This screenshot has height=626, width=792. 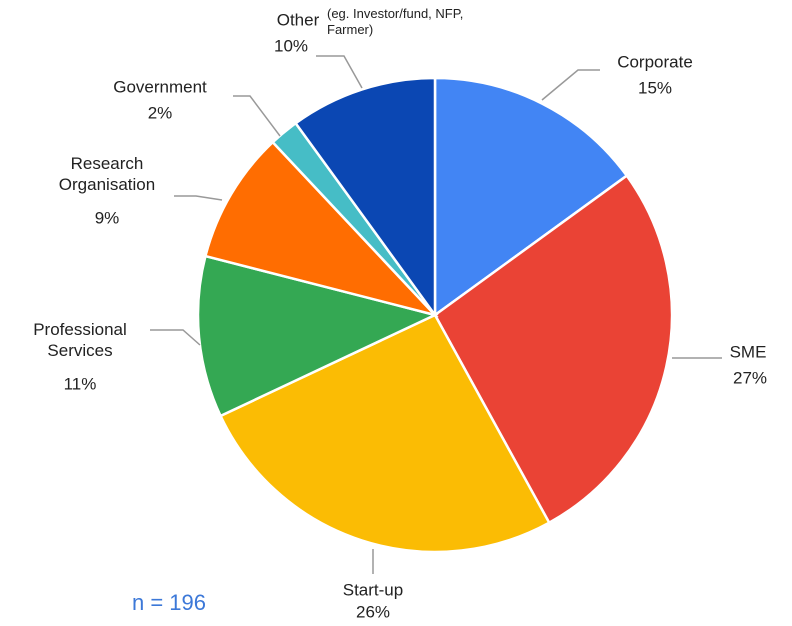 What do you see at coordinates (373, 590) in the screenshot?
I see `slice-label: Start-up` at bounding box center [373, 590].